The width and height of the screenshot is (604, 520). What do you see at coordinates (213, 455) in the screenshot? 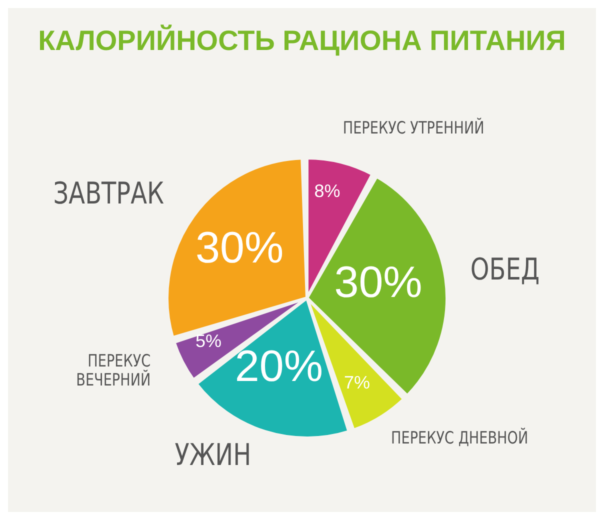
I see `slice-label: УЖИН` at bounding box center [213, 455].